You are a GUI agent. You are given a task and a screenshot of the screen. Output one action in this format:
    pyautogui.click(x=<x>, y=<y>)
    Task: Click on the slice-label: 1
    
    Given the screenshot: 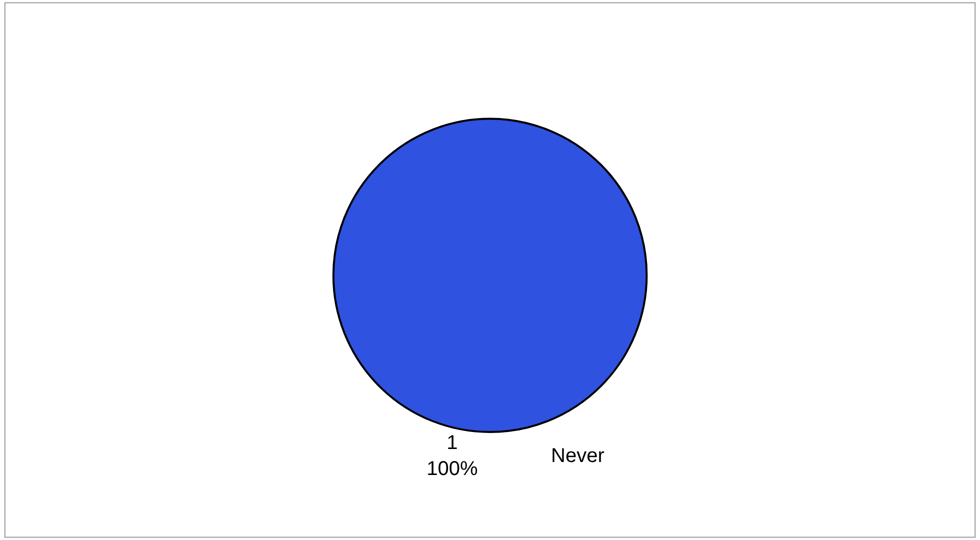 What is the action you would take?
    pyautogui.click(x=452, y=443)
    